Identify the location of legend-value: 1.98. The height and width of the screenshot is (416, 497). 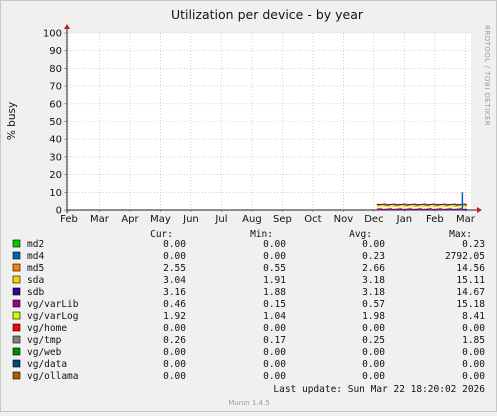
(373, 316).